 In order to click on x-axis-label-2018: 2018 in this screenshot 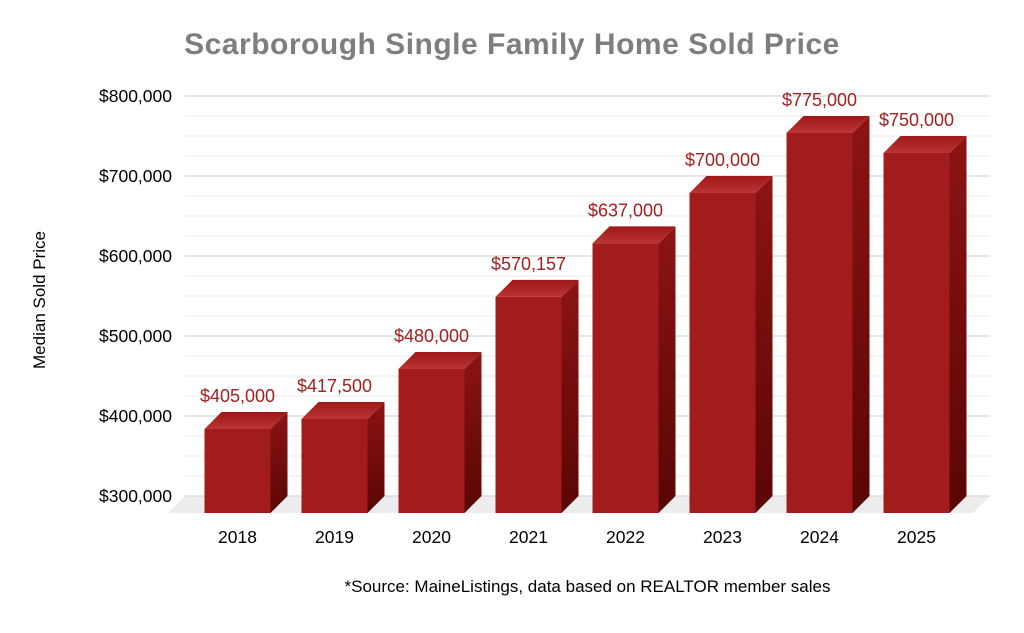, I will do `click(237, 537)`.